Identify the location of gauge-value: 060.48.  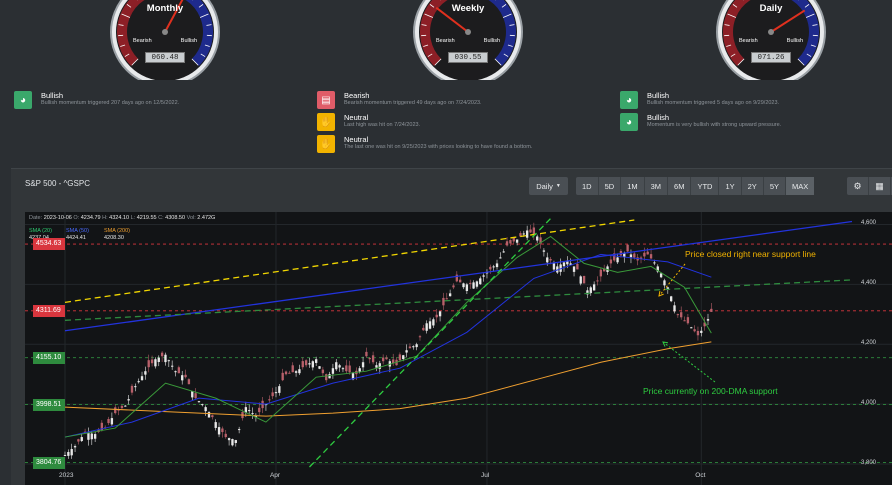
(165, 57).